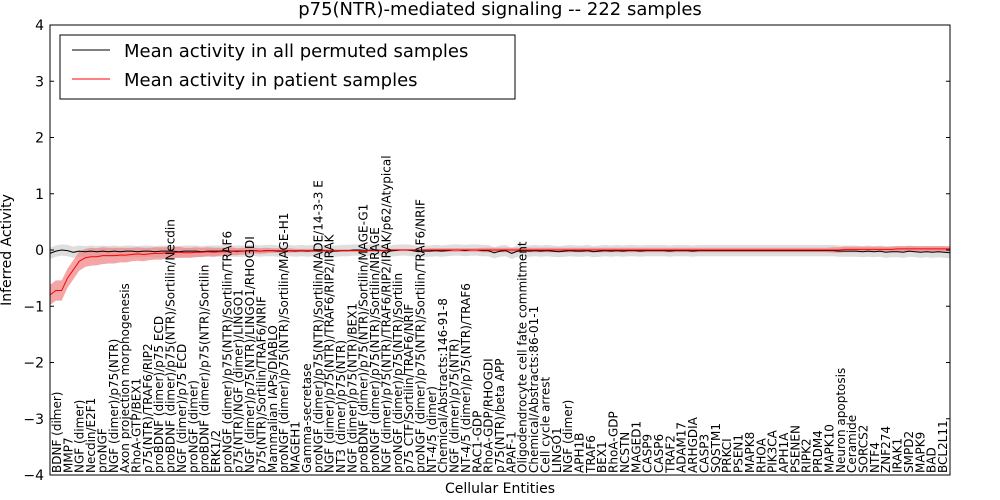 This screenshot has width=1000, height=500. What do you see at coordinates (614, 442) in the screenshot?
I see `x-category-label: RhoA-GDP` at bounding box center [614, 442].